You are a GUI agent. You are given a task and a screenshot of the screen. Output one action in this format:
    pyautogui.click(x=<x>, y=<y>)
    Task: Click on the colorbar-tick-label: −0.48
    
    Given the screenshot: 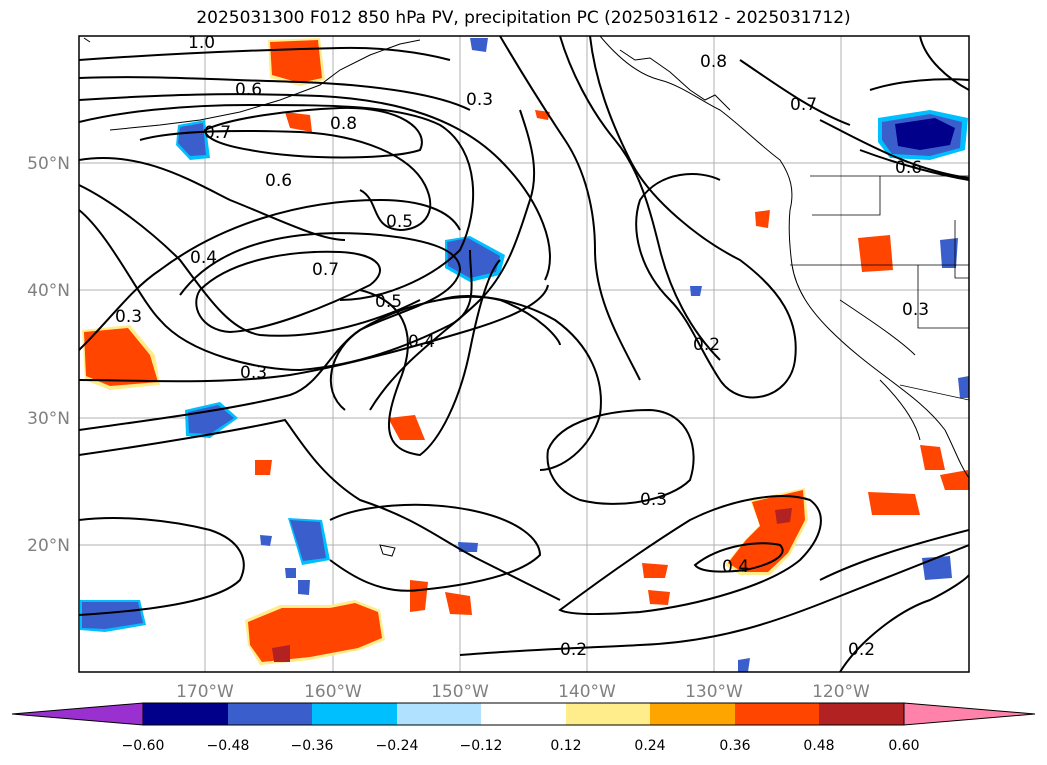 What is the action you would take?
    pyautogui.click(x=228, y=746)
    